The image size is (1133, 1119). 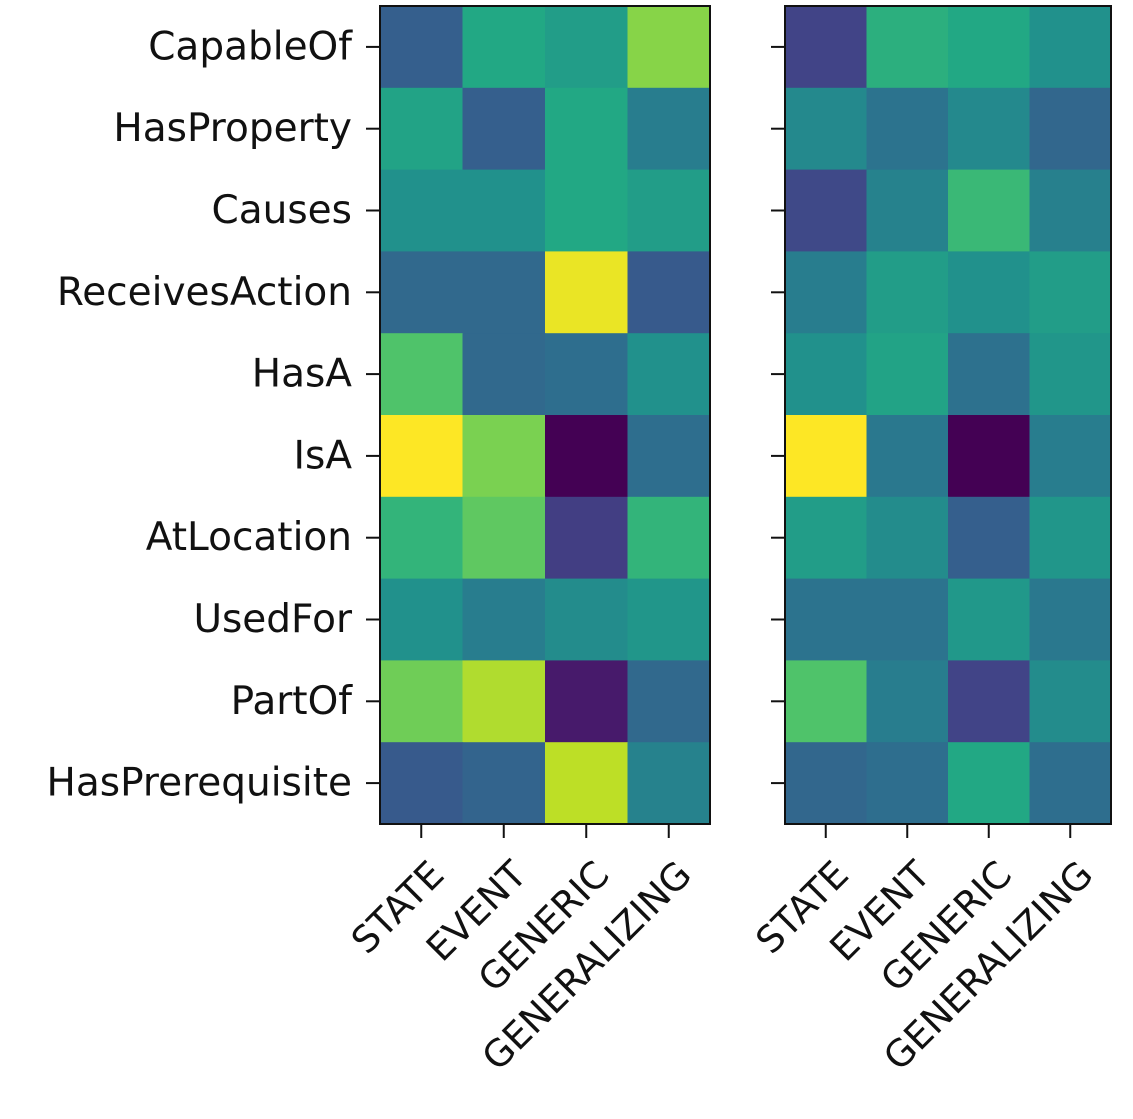 I want to click on y-tick-label: HasProperty, so click(x=232, y=128).